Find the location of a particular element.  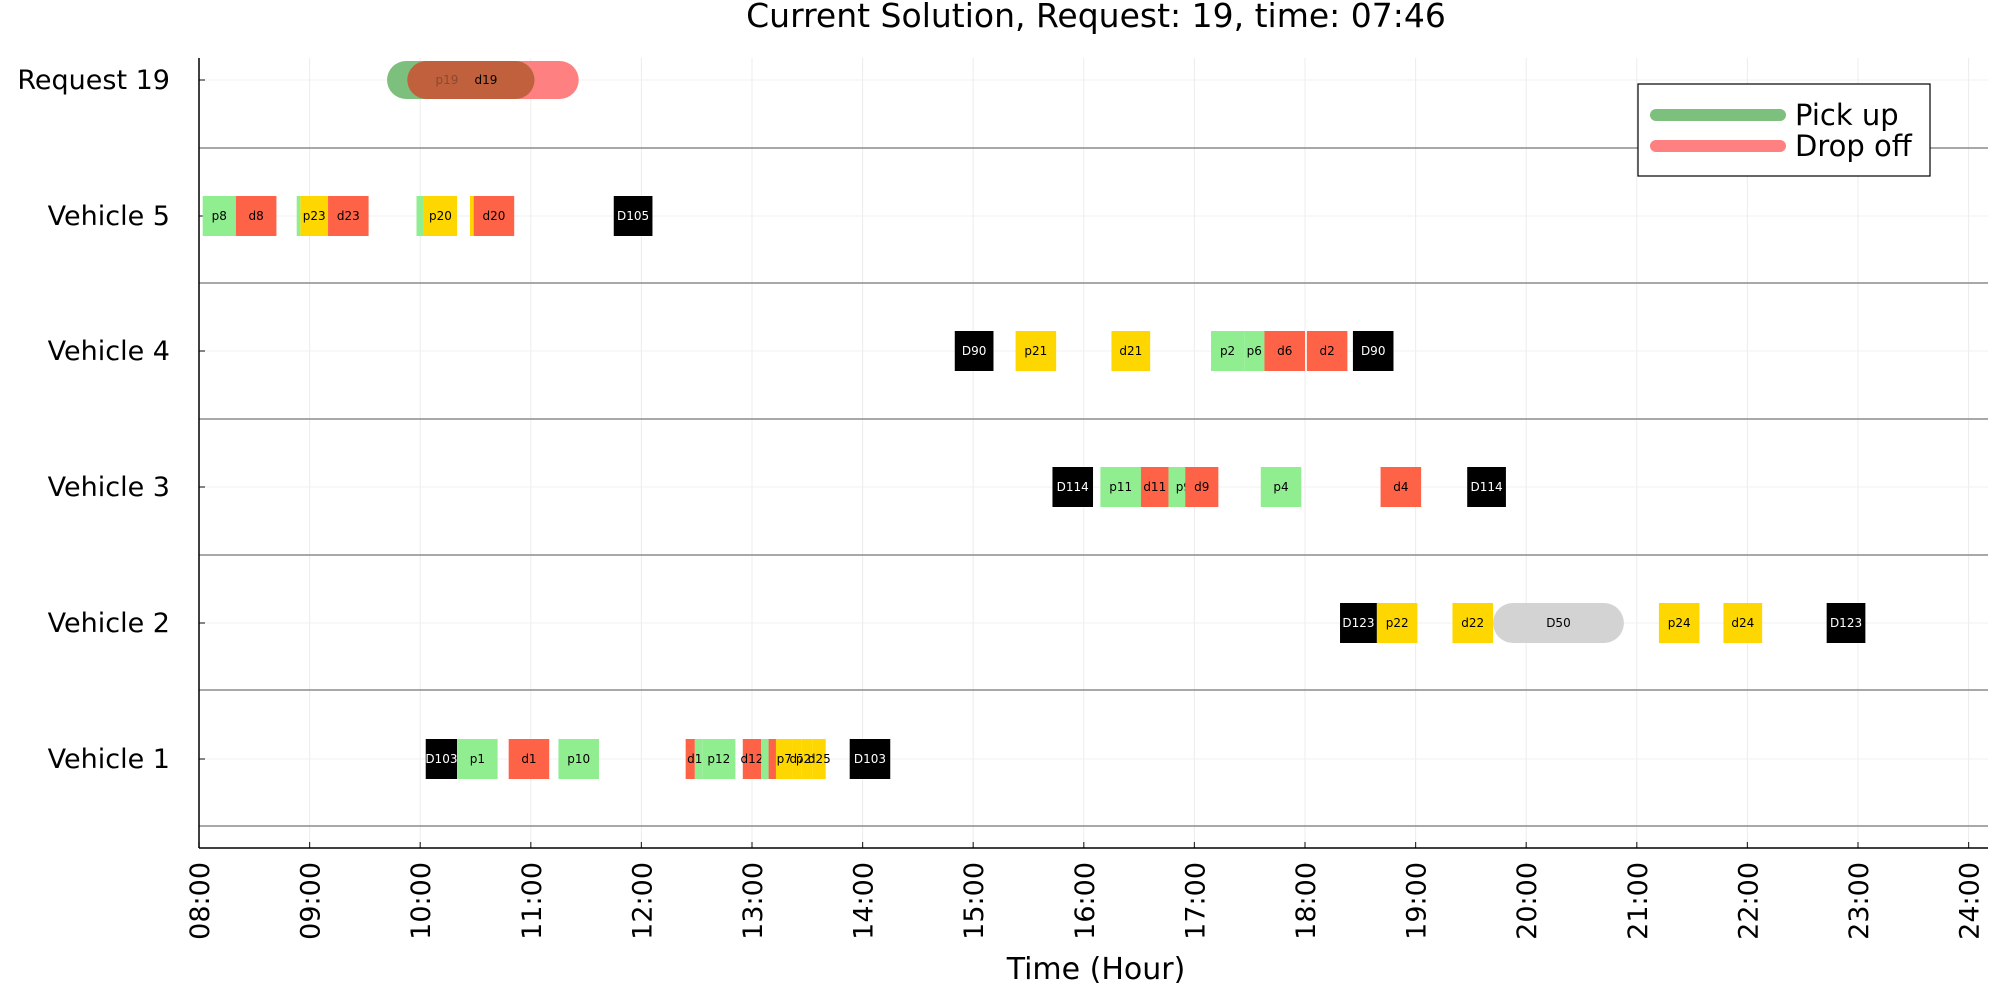

block-label: p2 is located at coordinates (1227, 351).